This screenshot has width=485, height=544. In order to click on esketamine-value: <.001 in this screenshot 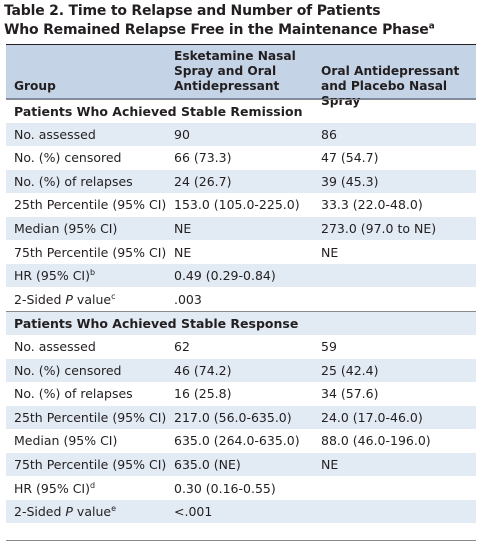, I will do `click(193, 512)`.